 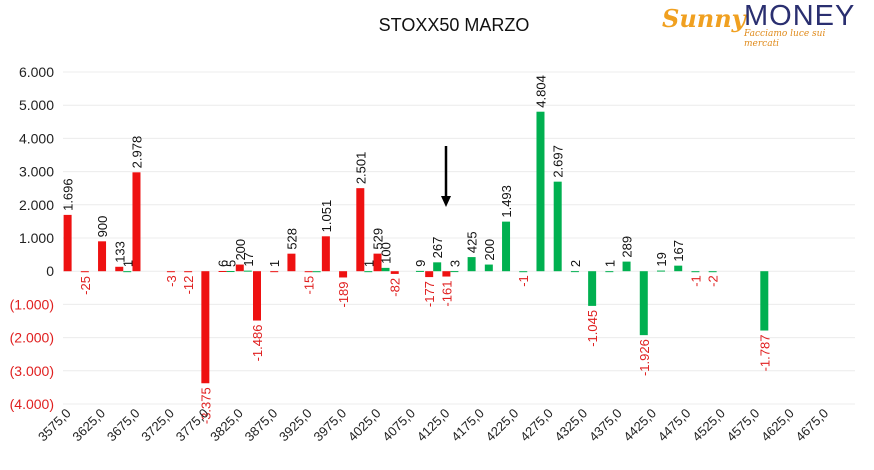 I want to click on bar-value-label: -161, so click(x=446, y=294).